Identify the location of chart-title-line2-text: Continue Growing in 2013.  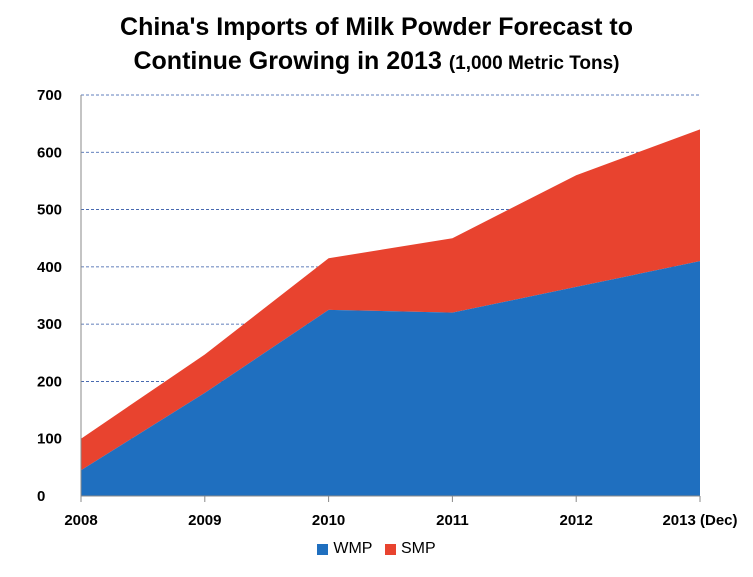
(287, 61).